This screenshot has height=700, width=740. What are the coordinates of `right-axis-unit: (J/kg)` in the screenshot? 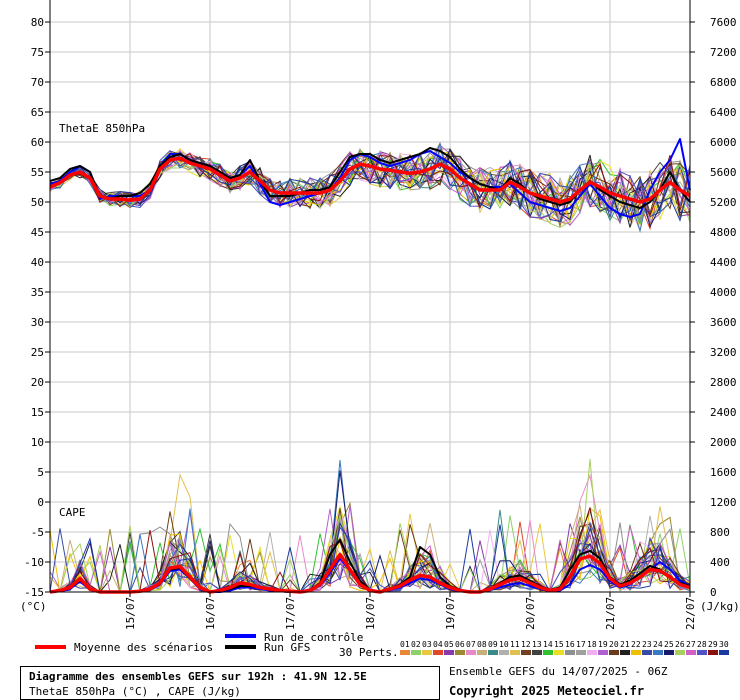 It's located at (720, 606).